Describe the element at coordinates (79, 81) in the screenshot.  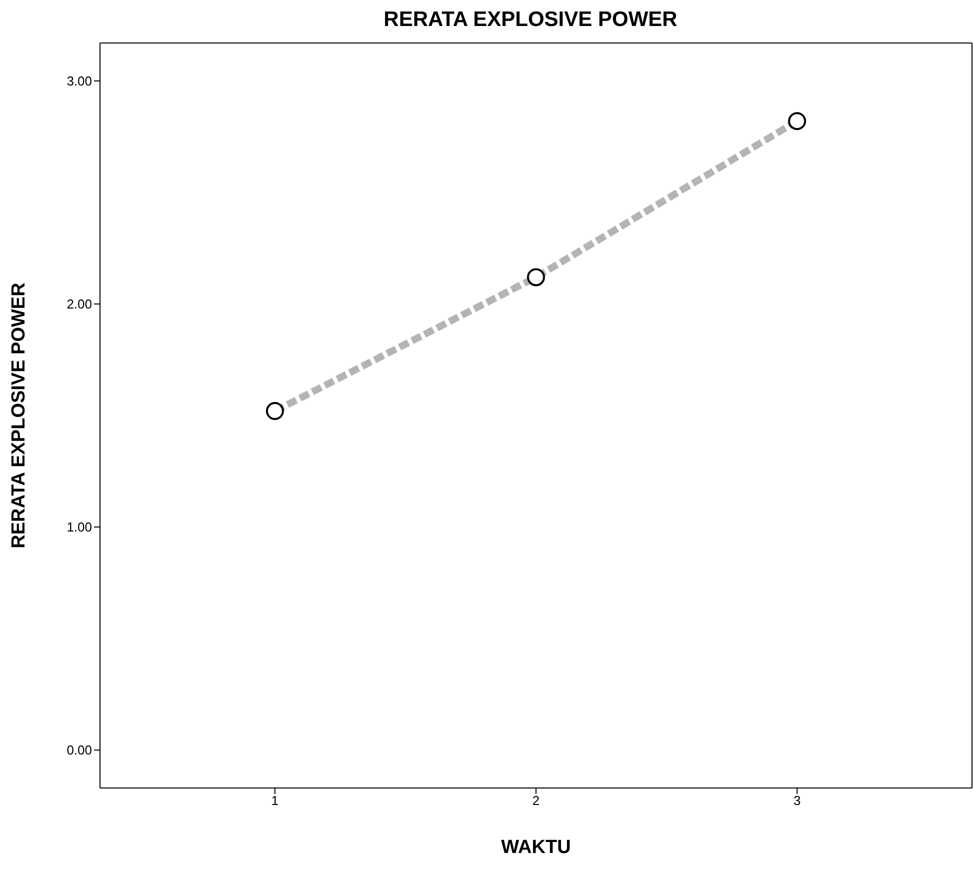
I see `y-tick-label: 3.00` at that location.